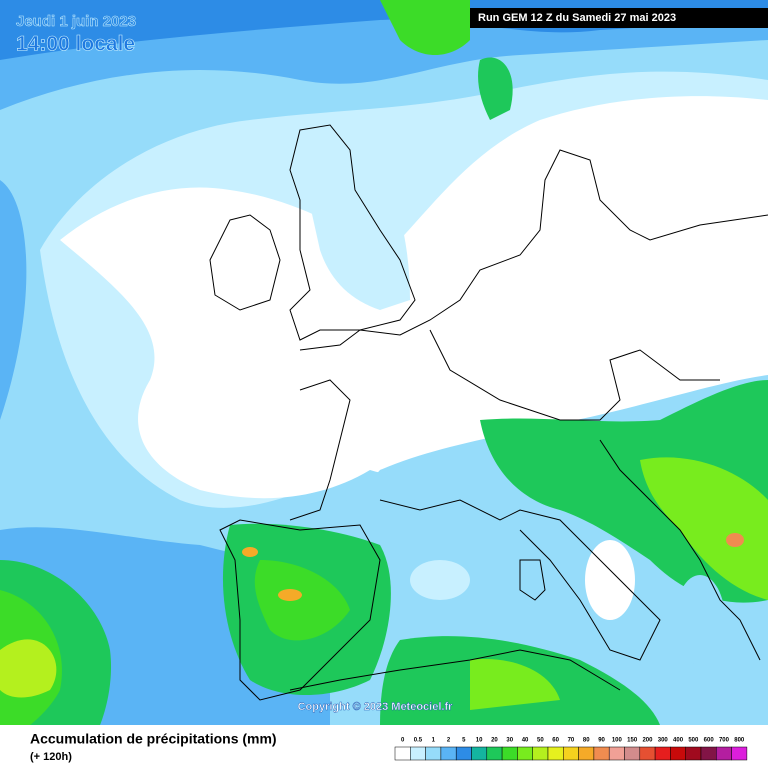 The height and width of the screenshot is (768, 768). What do you see at coordinates (709, 741) in the screenshot?
I see `scale-label: 600` at bounding box center [709, 741].